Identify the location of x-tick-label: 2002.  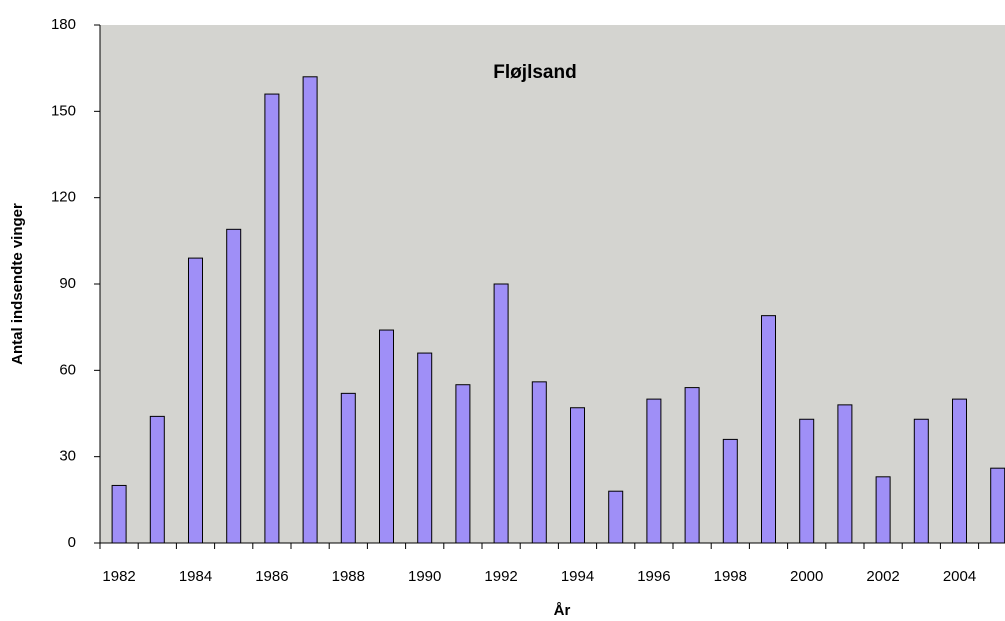
(882, 576).